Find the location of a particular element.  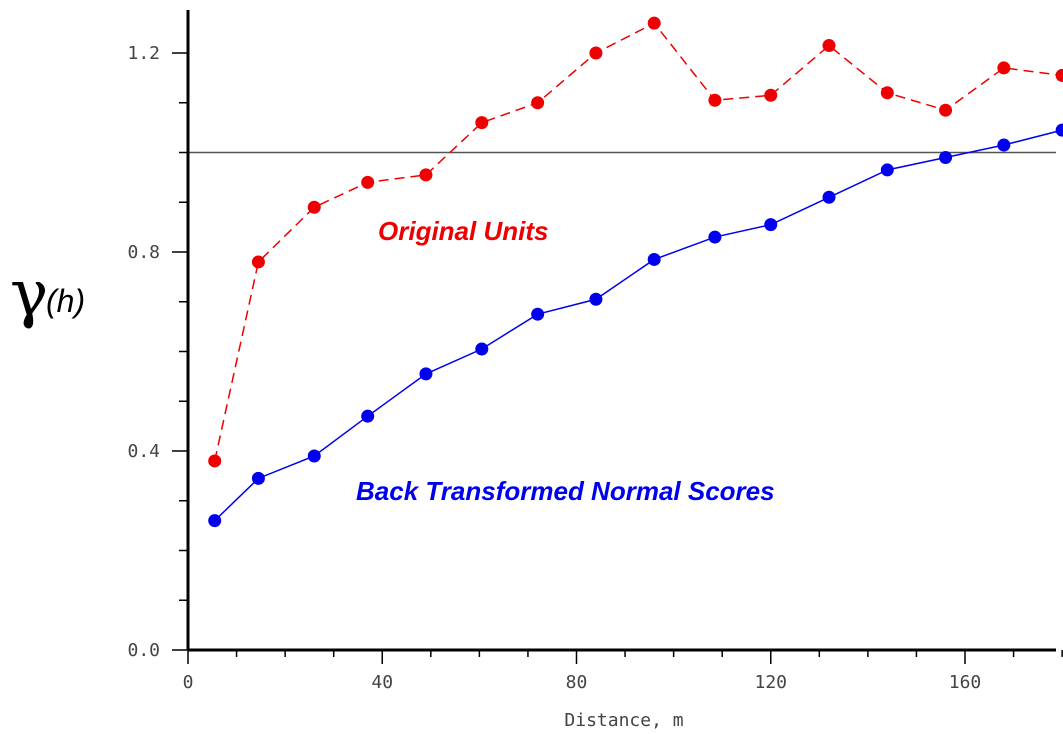

y-axis-title-symbol: γ is located at coordinates (29, 294).